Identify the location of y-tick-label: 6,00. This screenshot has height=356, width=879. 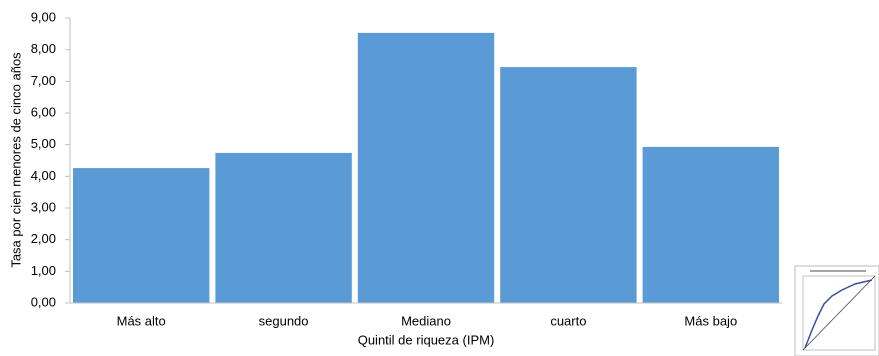
(43, 111).